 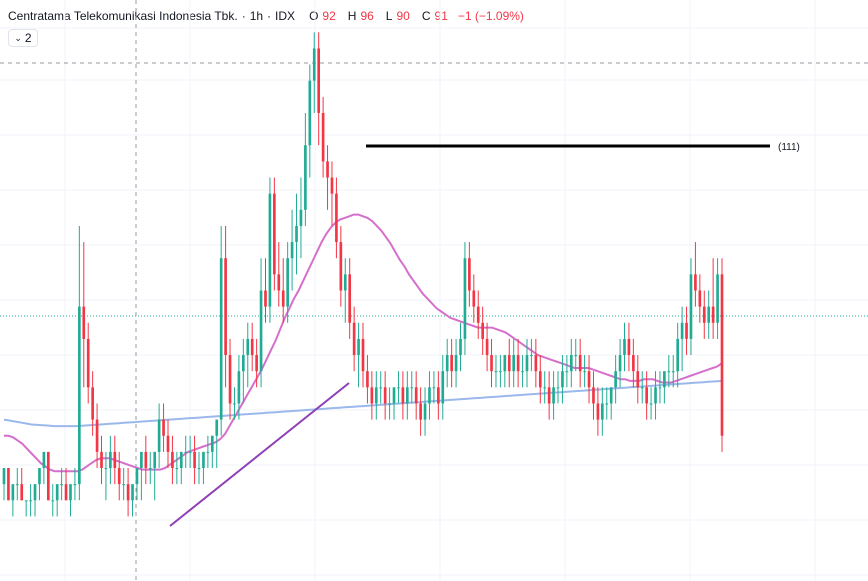 I want to click on collapse-indicators-button: ⌄ 2, so click(x=23, y=38).